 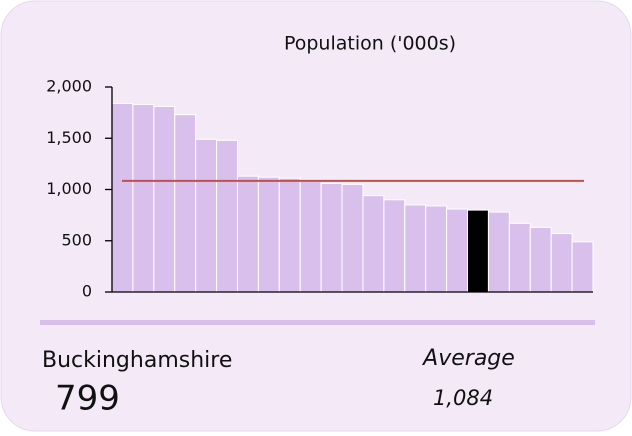 What do you see at coordinates (370, 44) in the screenshot?
I see `chart-title: Population ('000s)` at bounding box center [370, 44].